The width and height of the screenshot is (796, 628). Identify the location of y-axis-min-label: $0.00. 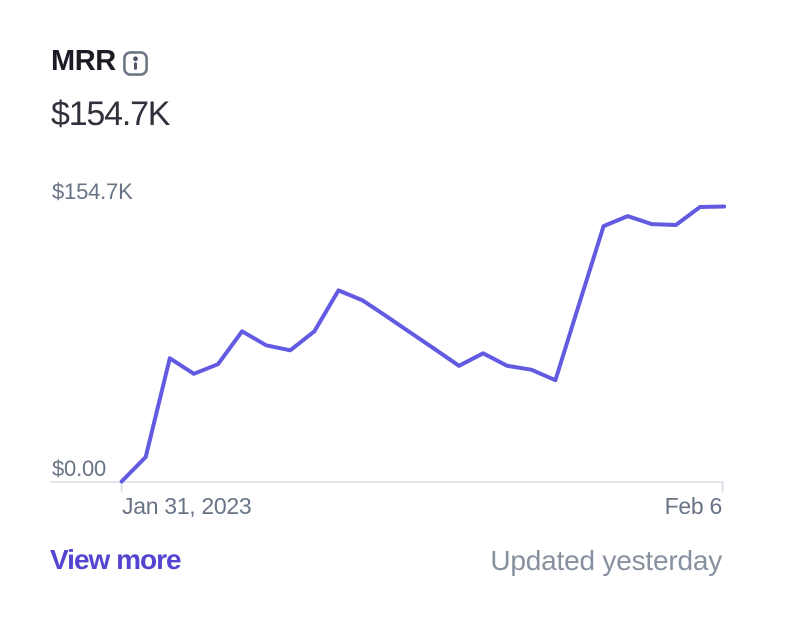
(79, 468).